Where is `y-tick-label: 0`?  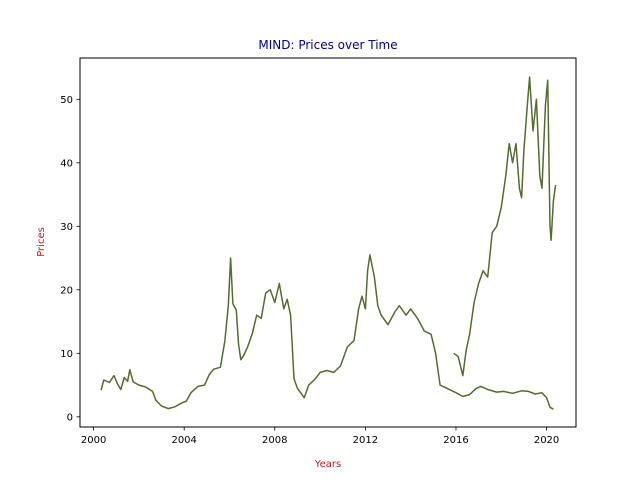
y-tick-label: 0 is located at coordinates (70, 417).